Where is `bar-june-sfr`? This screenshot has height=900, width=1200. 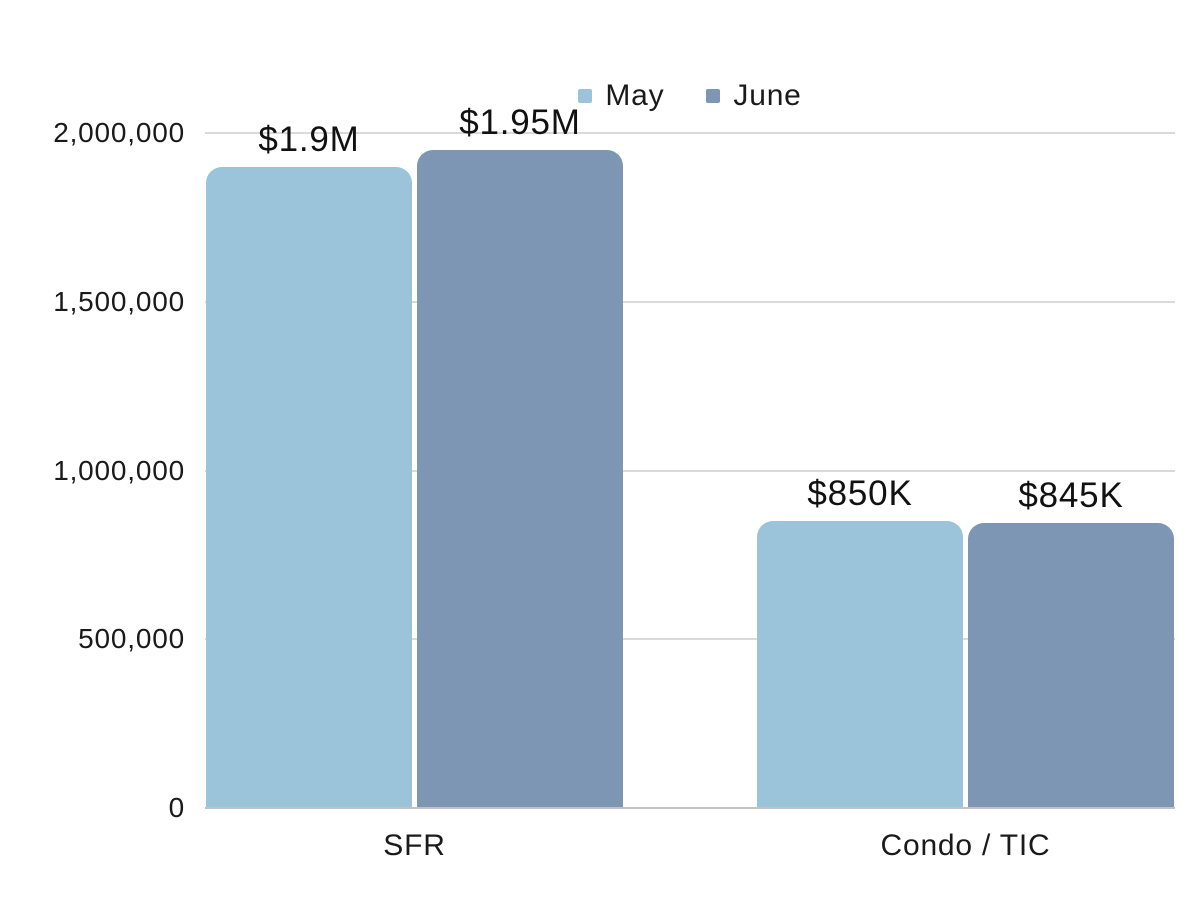
bar-june-sfr is located at coordinates (520, 478).